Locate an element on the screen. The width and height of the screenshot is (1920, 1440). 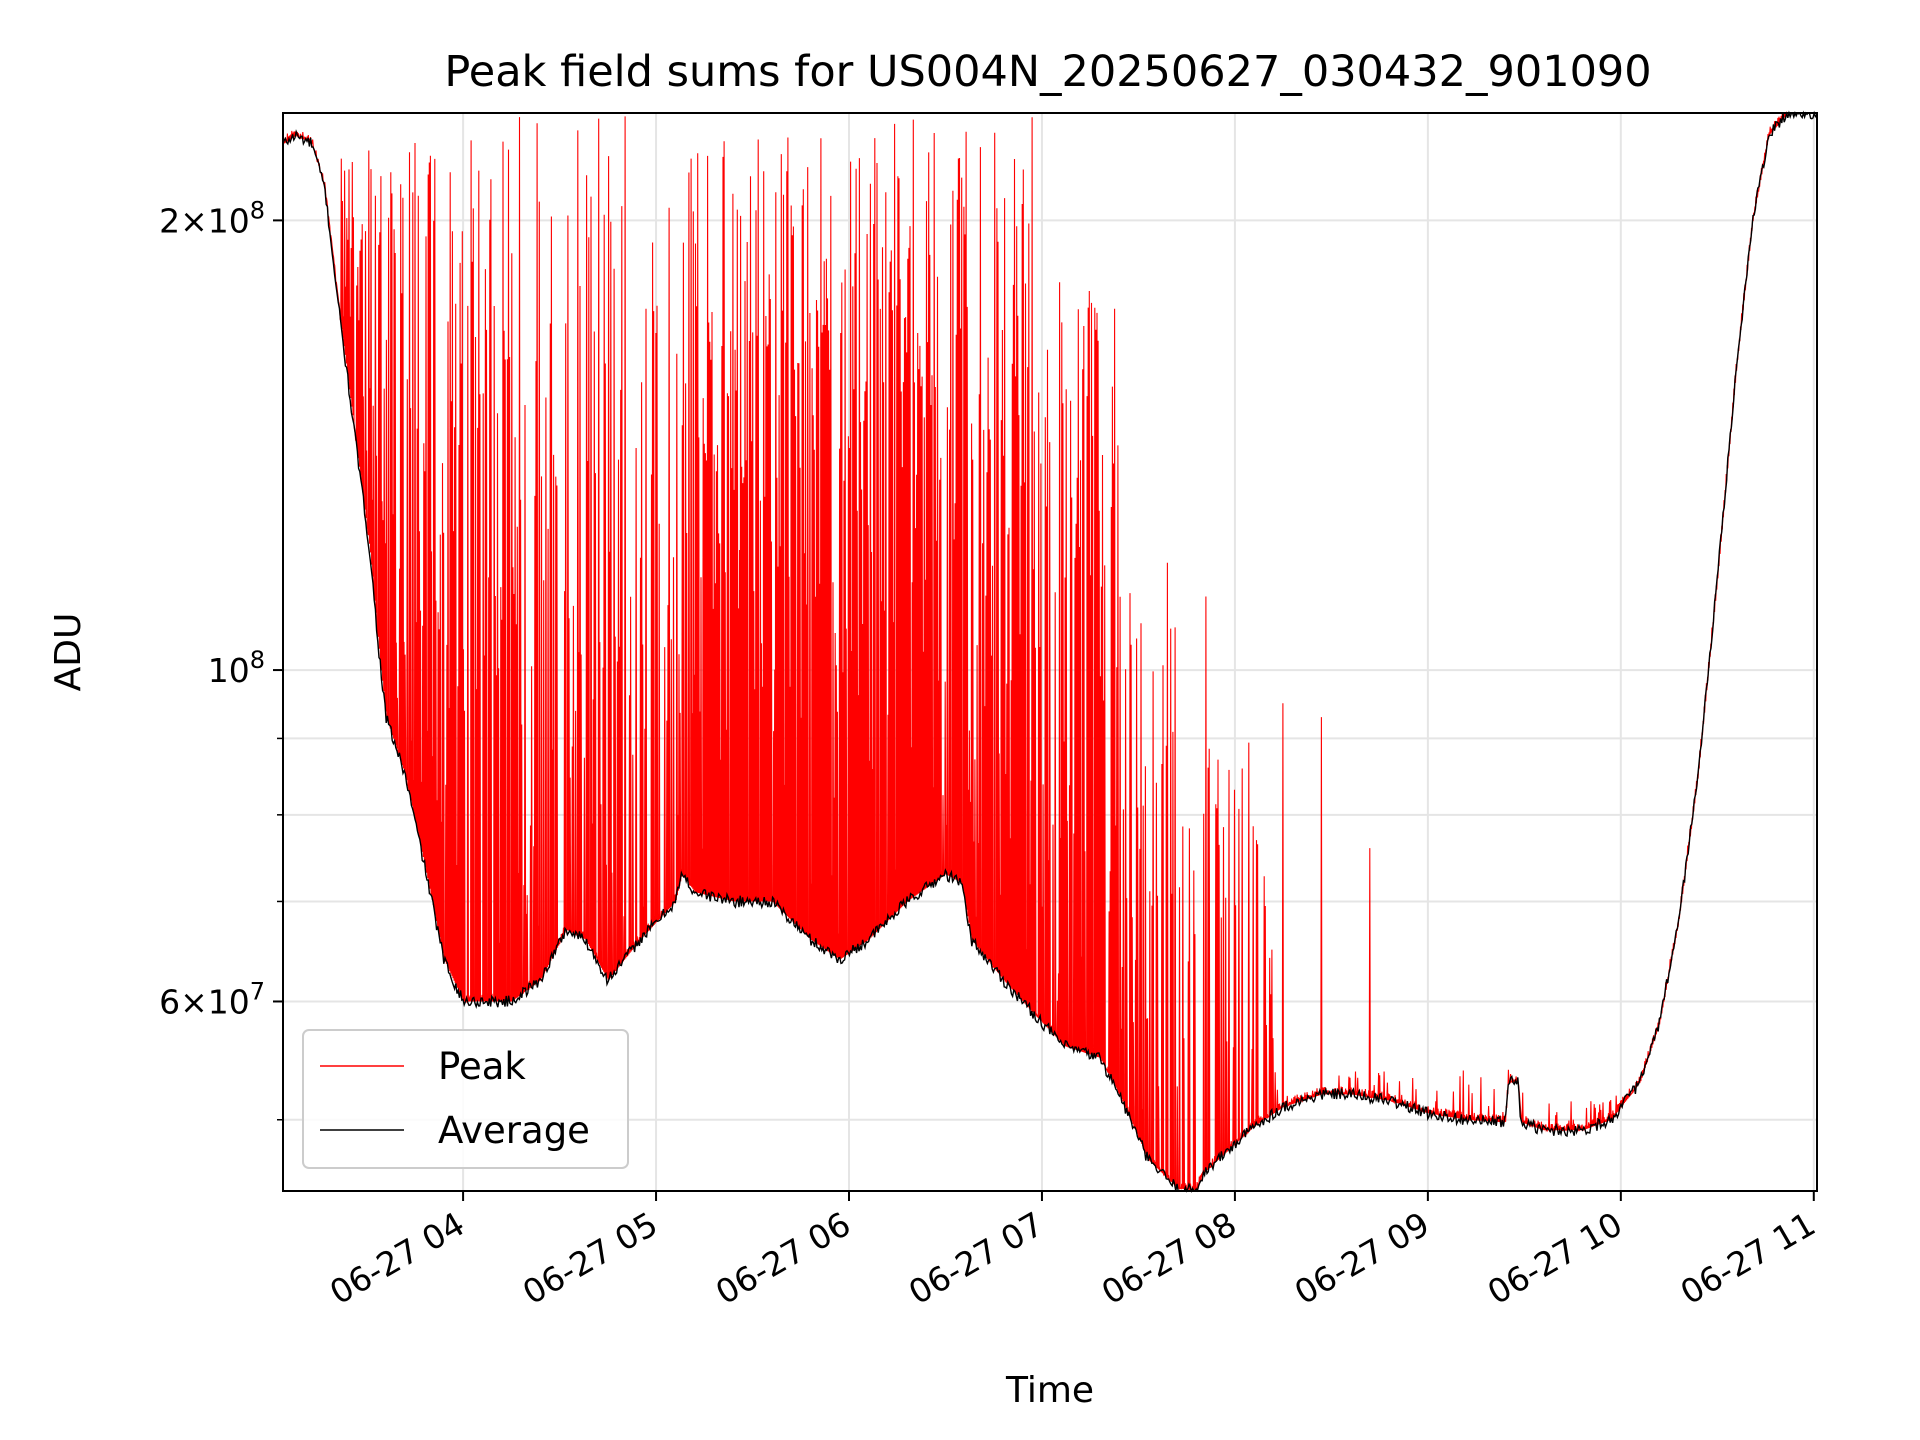
y-tick-label: 2×108 is located at coordinates (212, 218).